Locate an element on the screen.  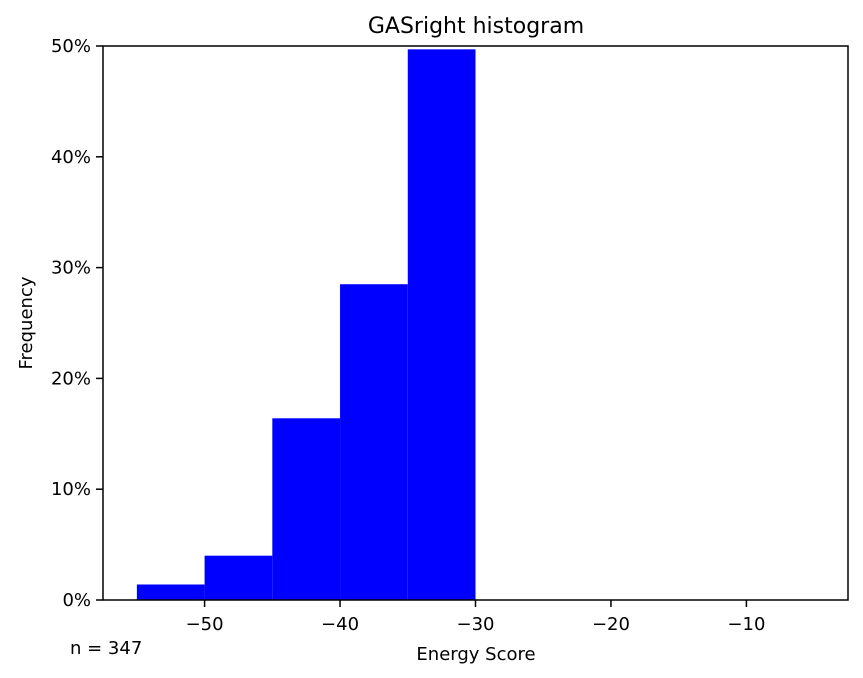
x-axis-label: Energy Score is located at coordinates (475, 654).